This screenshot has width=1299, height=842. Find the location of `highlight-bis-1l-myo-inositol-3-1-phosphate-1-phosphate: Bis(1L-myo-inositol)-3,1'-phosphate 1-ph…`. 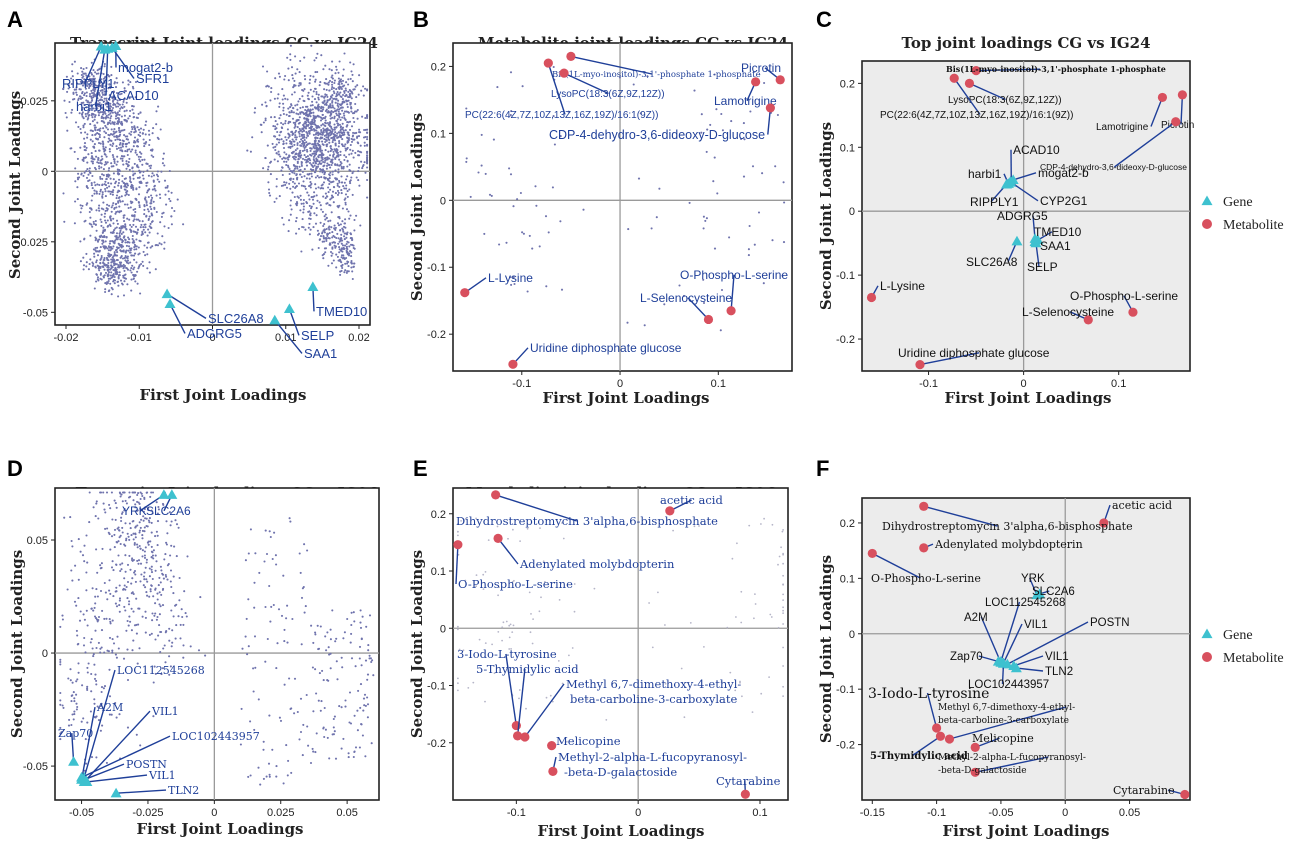

highlight-bis-1l-myo-inositol-3-1-phosphate-1-phosphate: Bis(1L-myo-inositol)-3,1'-phosphate 1-ph… is located at coordinates (1056, 70).